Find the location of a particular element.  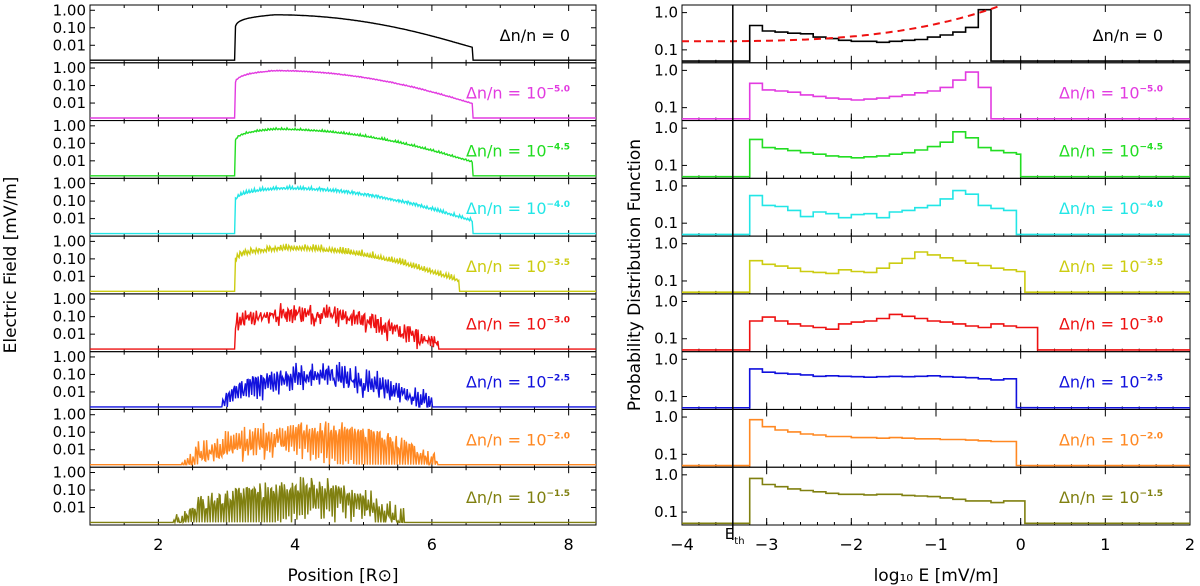

left-panel-4: 1.000.100.01 Δn/n = 10−4.0 is located at coordinates (325, 206).